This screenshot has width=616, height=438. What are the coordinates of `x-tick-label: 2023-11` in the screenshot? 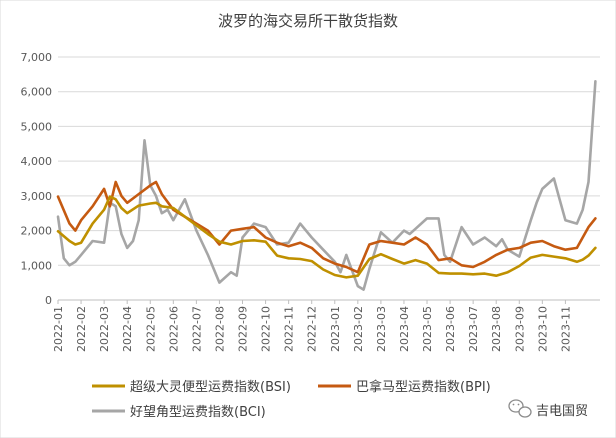 It's located at (565, 329).